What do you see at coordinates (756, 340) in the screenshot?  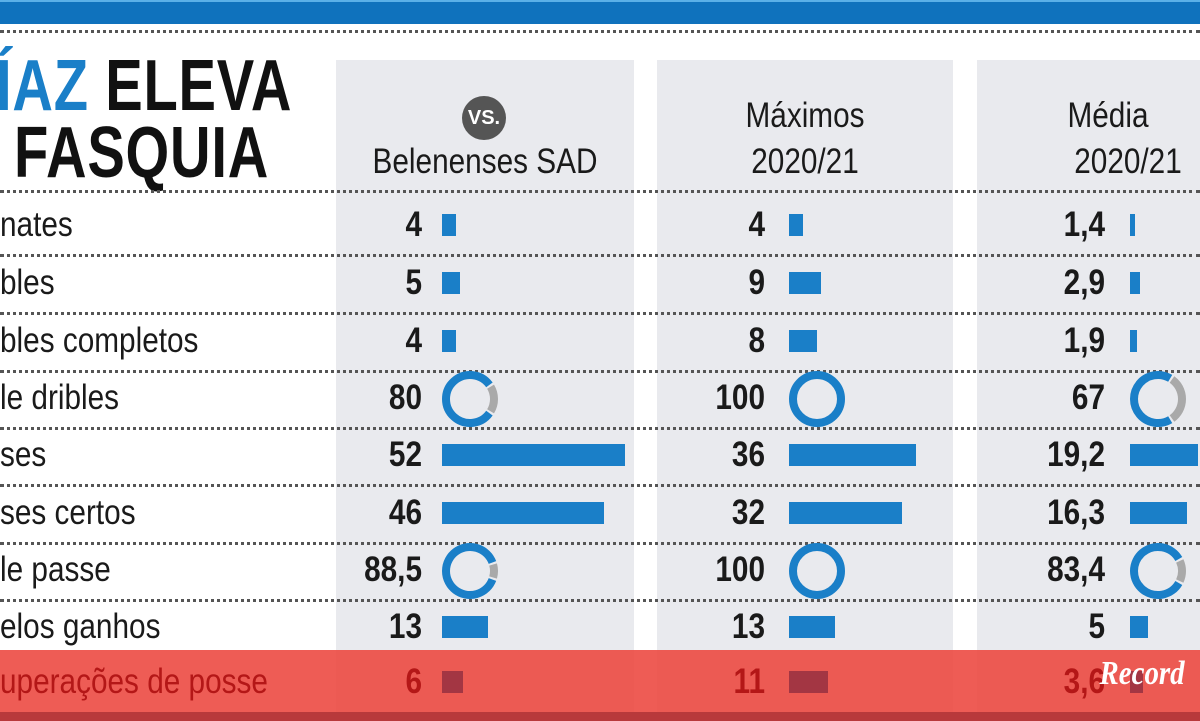 I see `cell-value: 8` at bounding box center [756, 340].